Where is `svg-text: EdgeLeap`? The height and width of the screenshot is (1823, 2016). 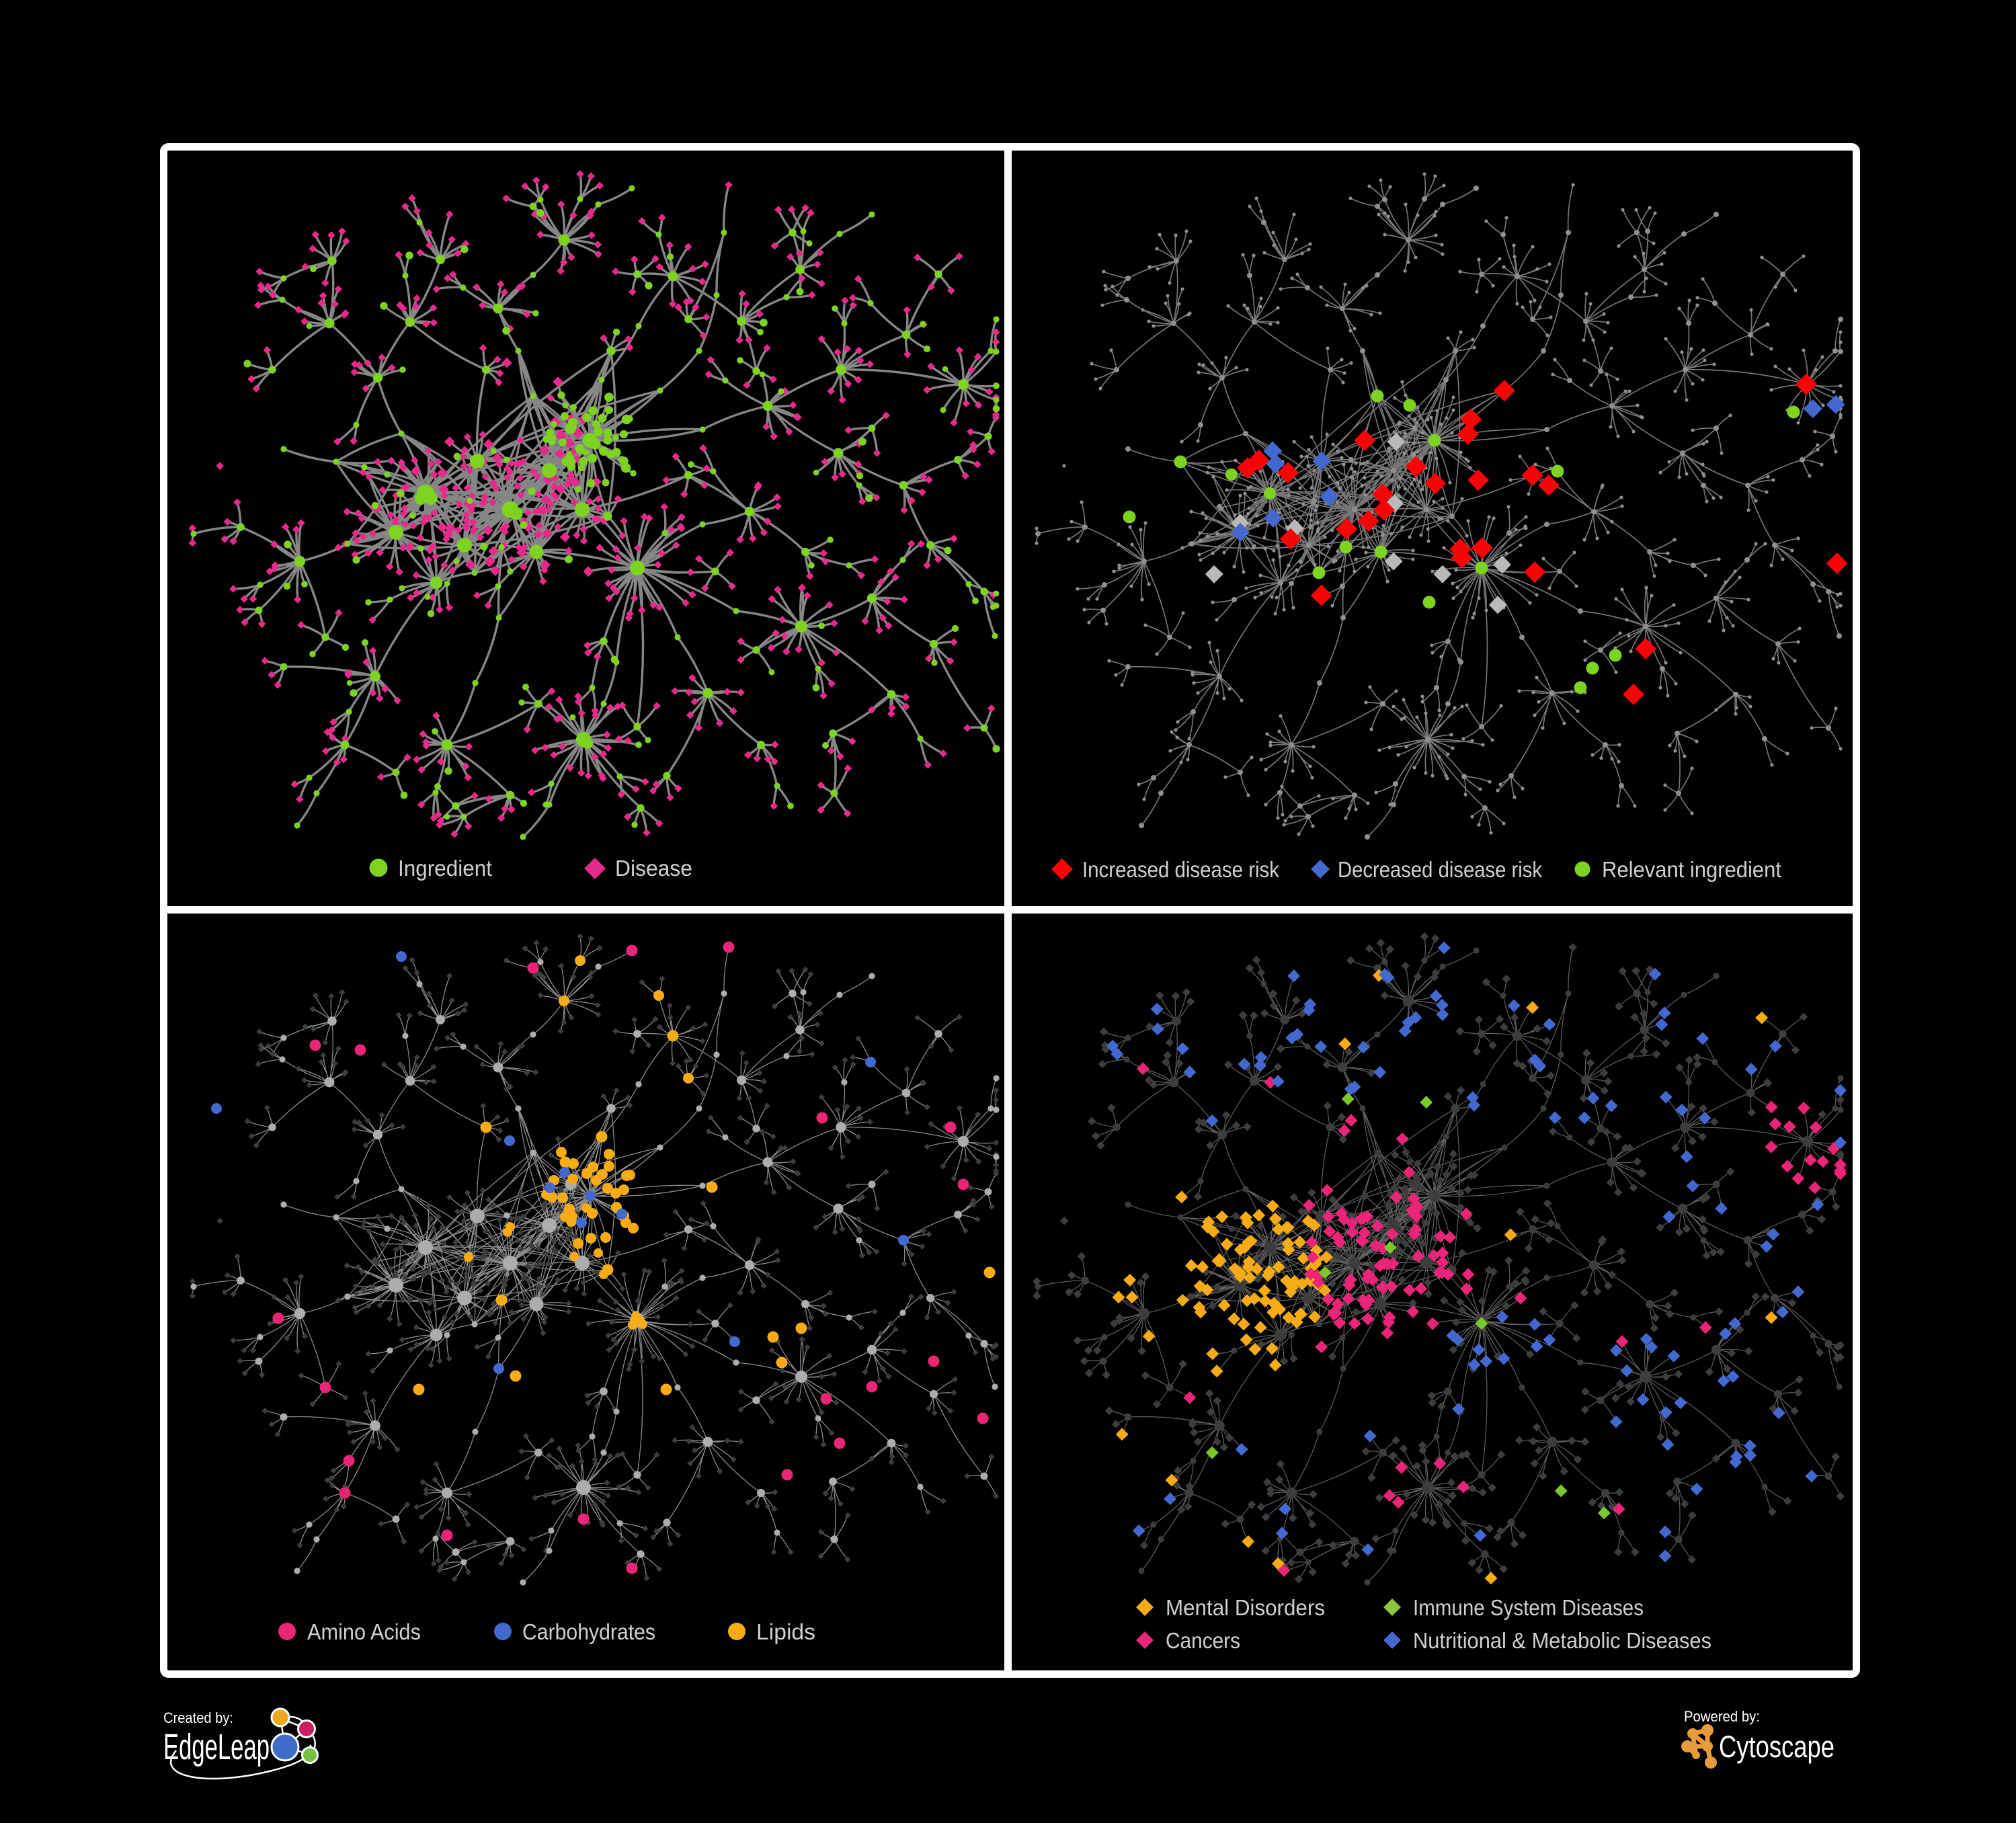 svg-text: EdgeLeap is located at coordinates (216, 1747).